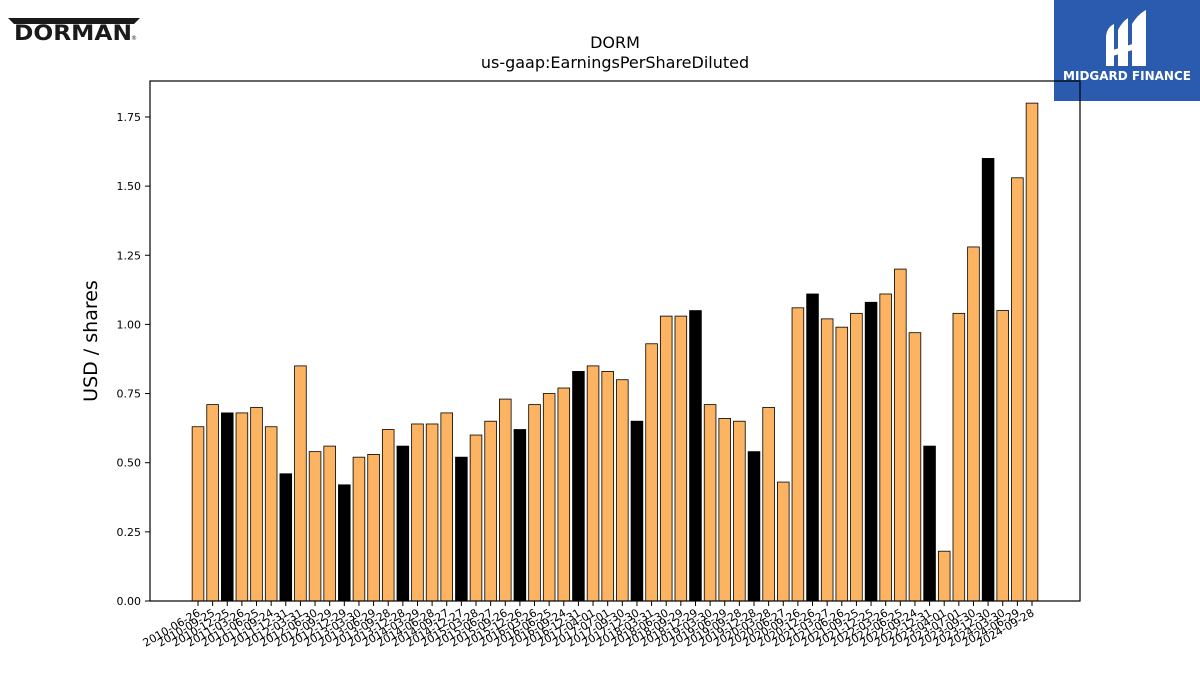 This screenshot has width=1200, height=675. What do you see at coordinates (91, 341) in the screenshot?
I see `y-axis-label: USD / shares` at bounding box center [91, 341].